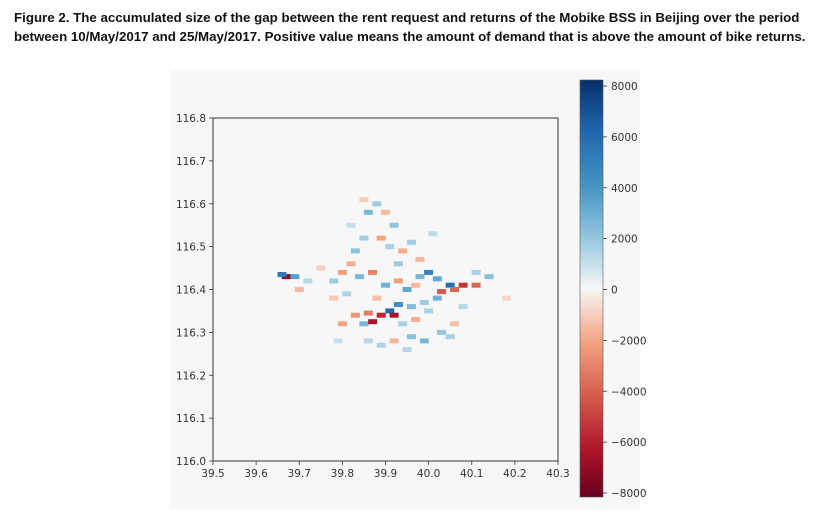 This screenshot has height=514, width=833. I want to click on x-axis: 39.5 39.6 39.7 39.8 39.9 40.0 40.1 40.2 40.3, so click(385, 470).